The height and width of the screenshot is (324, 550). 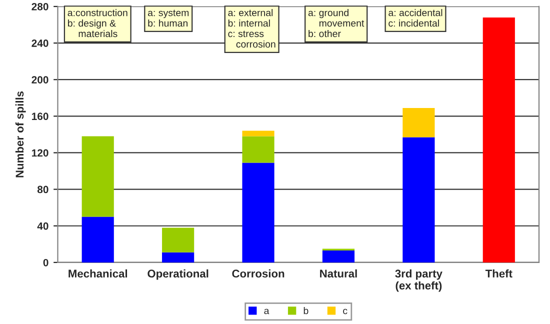 What do you see at coordinates (98, 273) in the screenshot?
I see `x-tick-label: Mechanical` at bounding box center [98, 273].